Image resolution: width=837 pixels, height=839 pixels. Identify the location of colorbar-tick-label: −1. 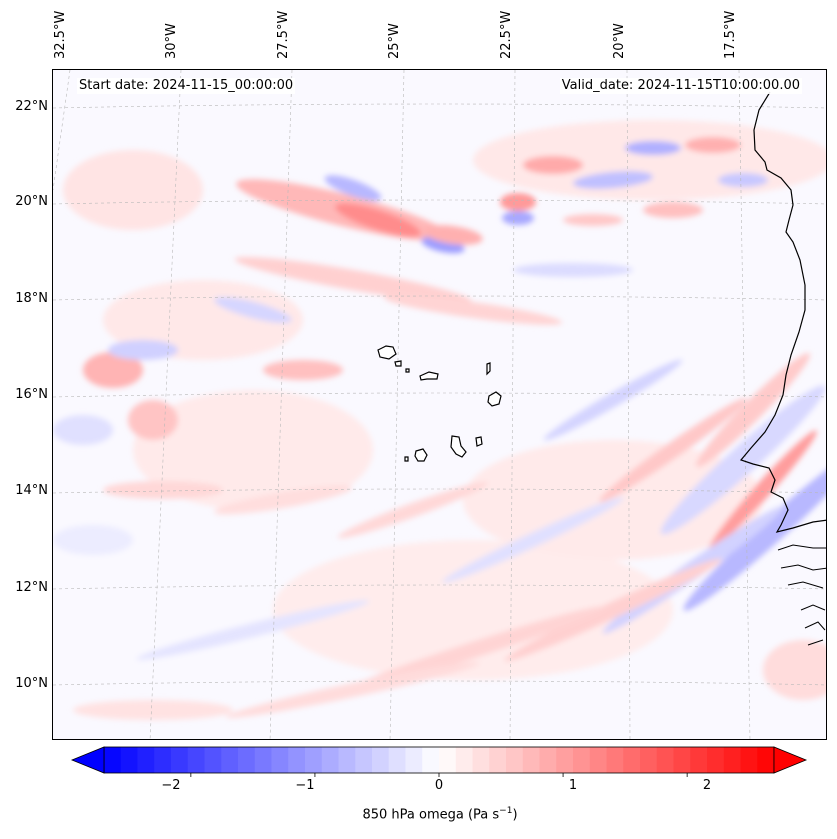
(305, 785).